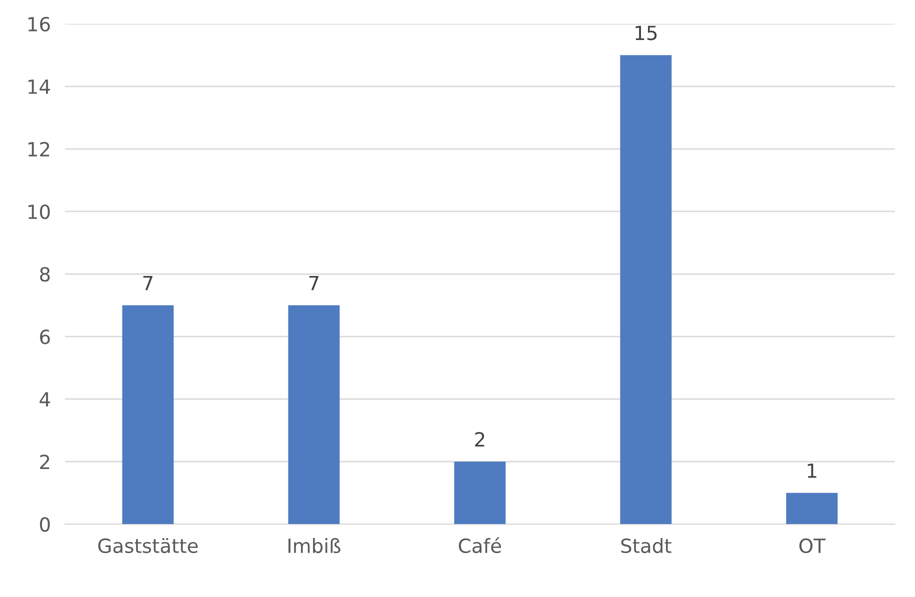 This screenshot has height=597, width=915. Describe the element at coordinates (39, 87) in the screenshot. I see `y-tick-label: 14` at that location.